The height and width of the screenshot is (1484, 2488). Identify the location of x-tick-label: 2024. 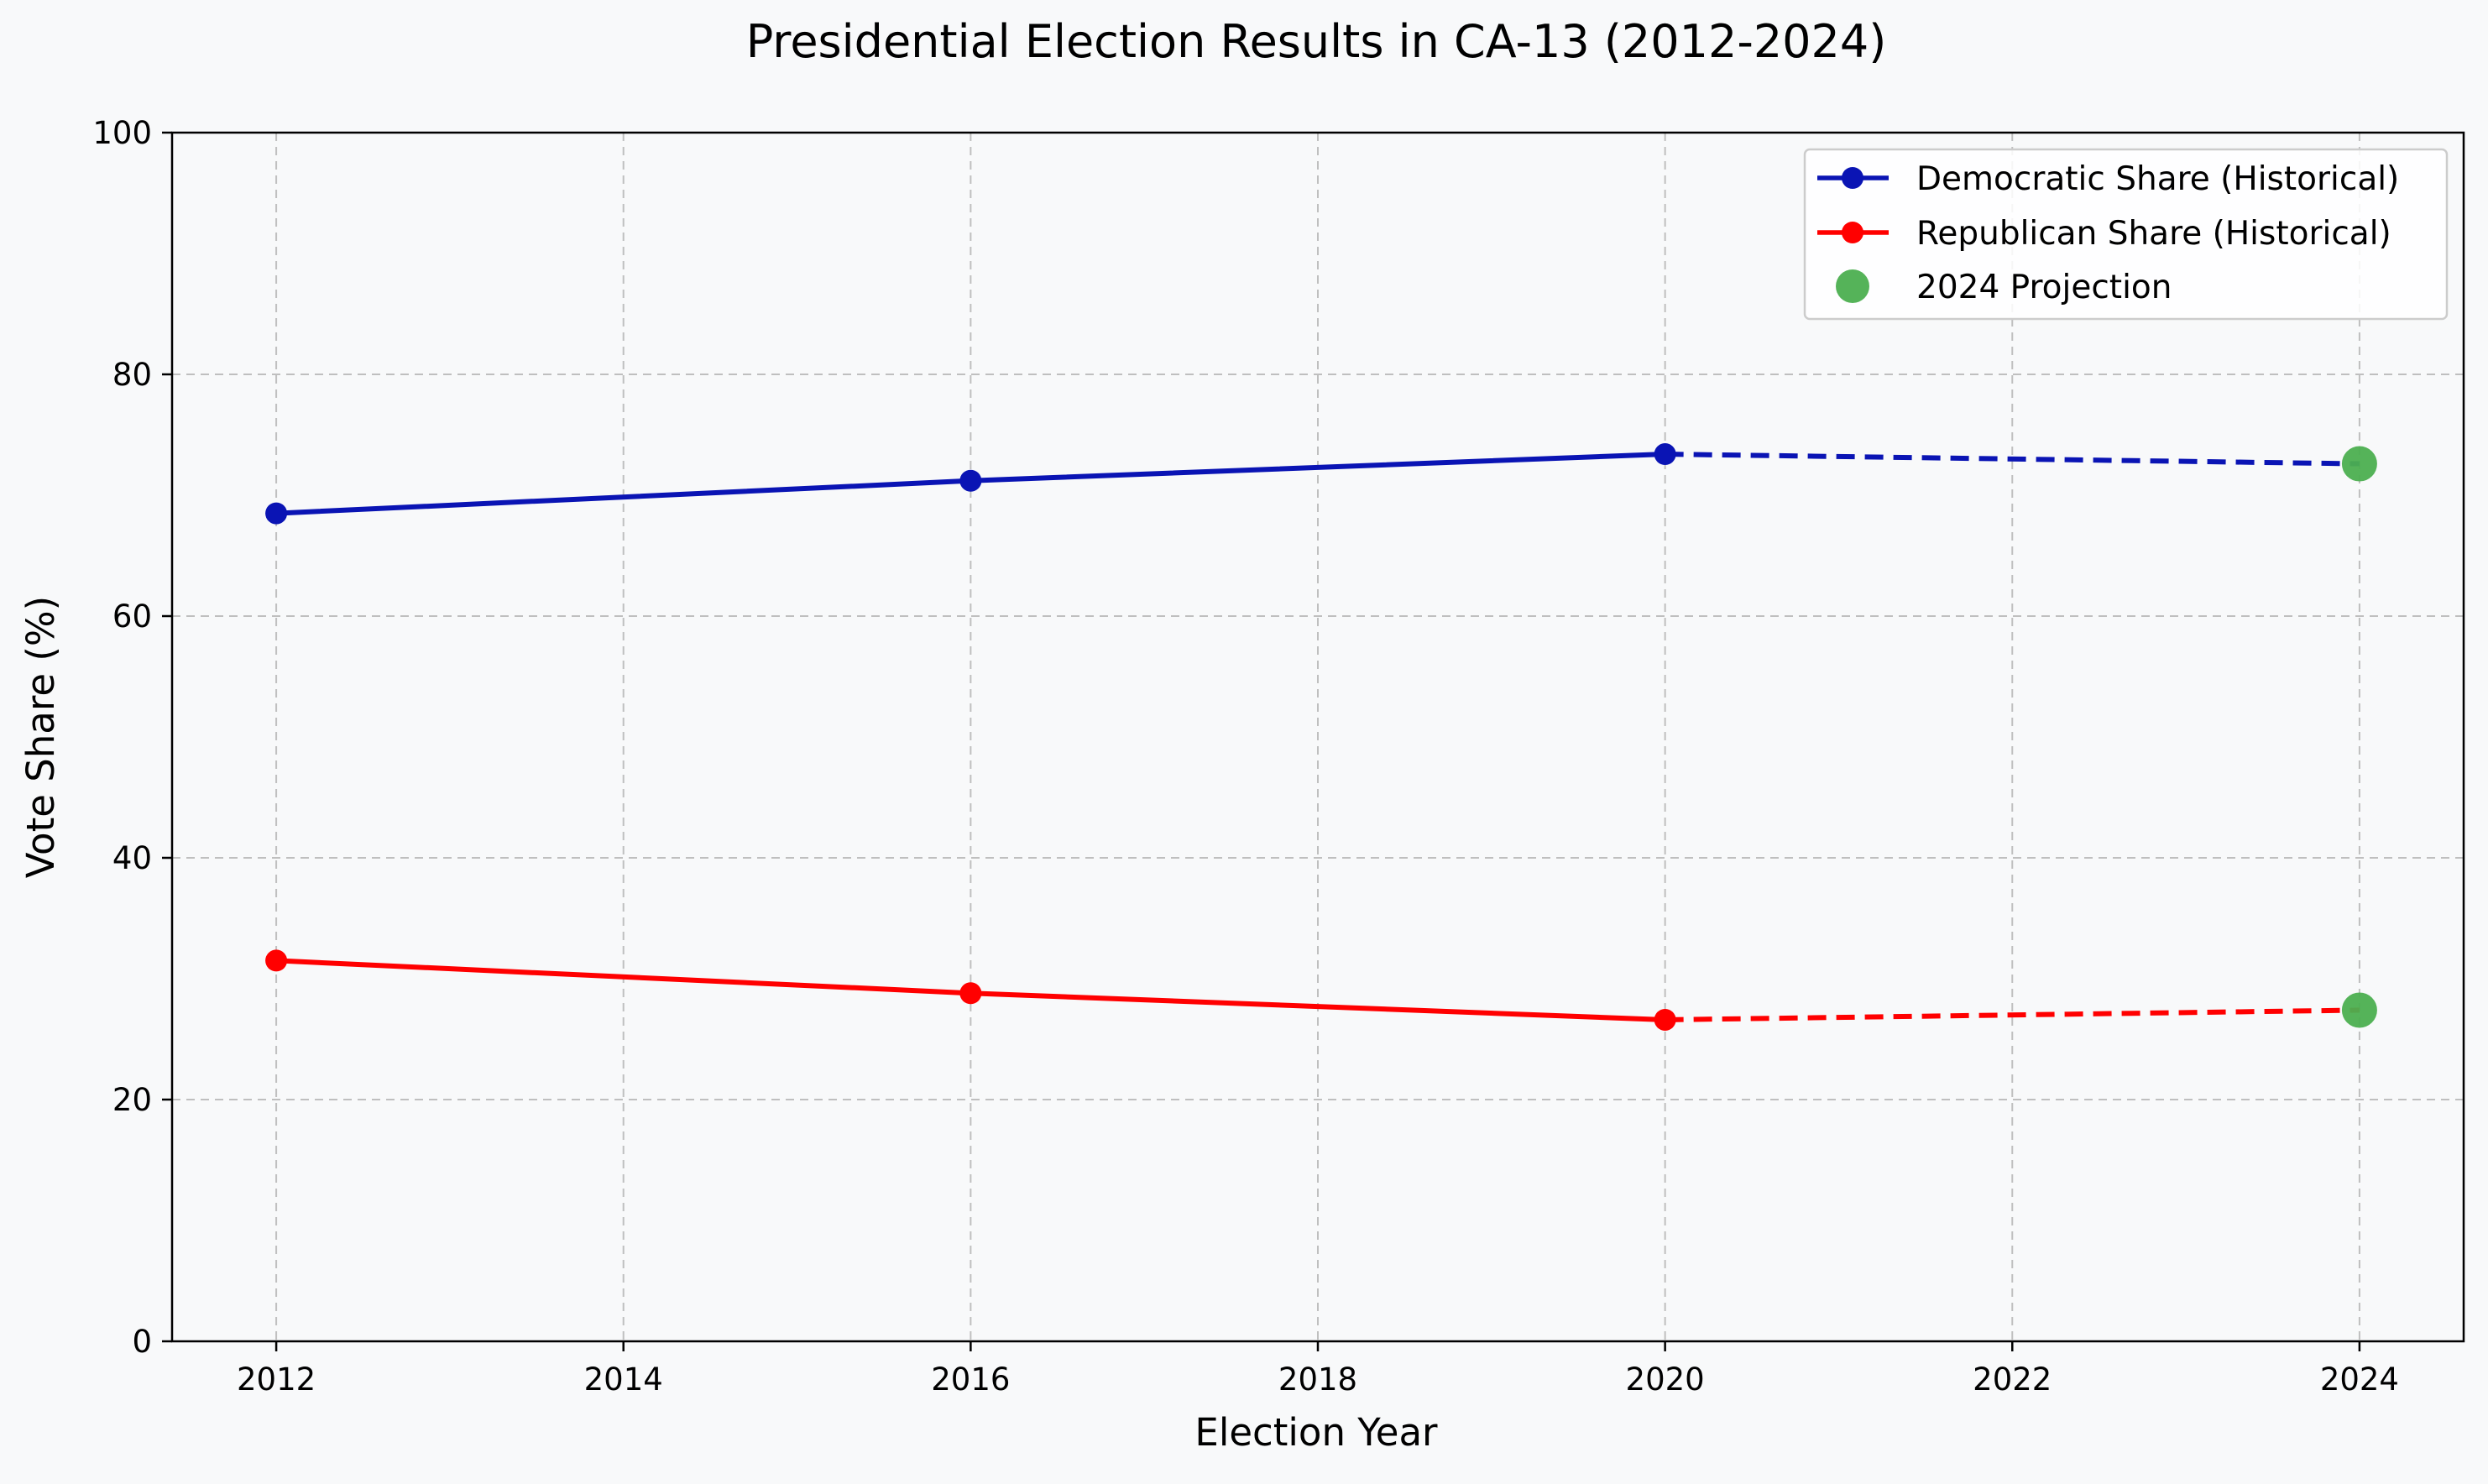
(2359, 1379).